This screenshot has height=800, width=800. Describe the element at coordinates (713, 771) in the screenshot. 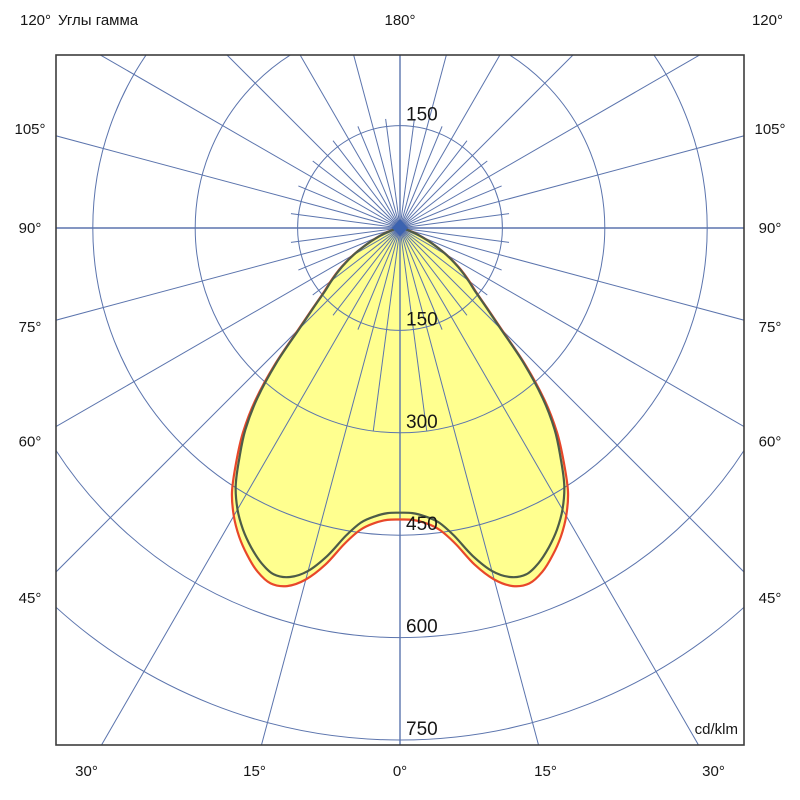

I see `gamma-label-bottom-30: 30°` at that location.